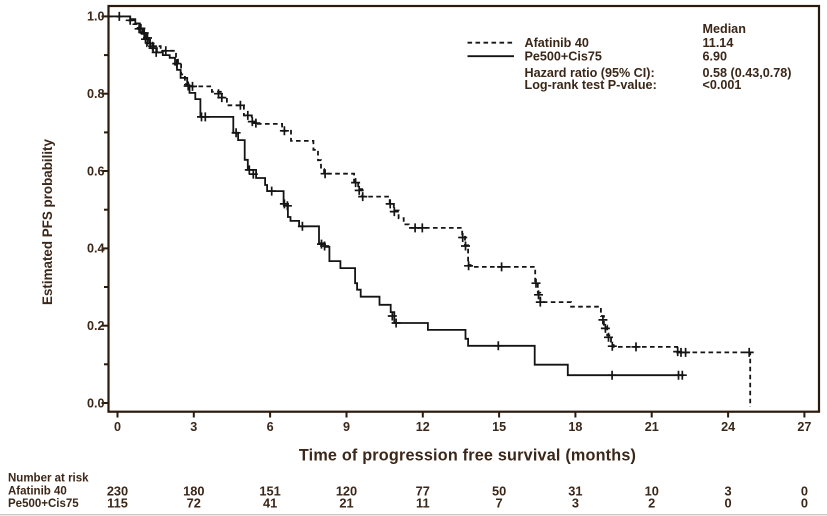 Image resolution: width=827 pixels, height=516 pixels. Describe the element at coordinates (96, 17) in the screenshot. I see `svg-text: 1.0` at that location.